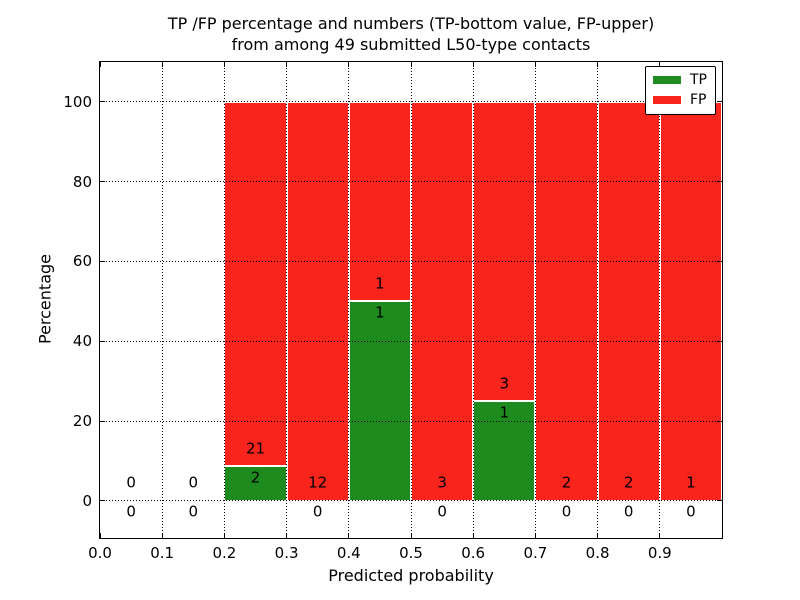 This screenshot has width=800, height=600. Describe the element at coordinates (82, 181) in the screenshot. I see `y-tick-label: 80` at that location.